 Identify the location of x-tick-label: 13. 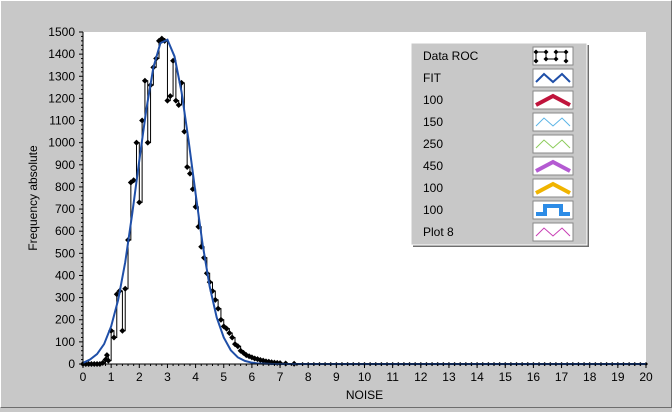
(449, 377).